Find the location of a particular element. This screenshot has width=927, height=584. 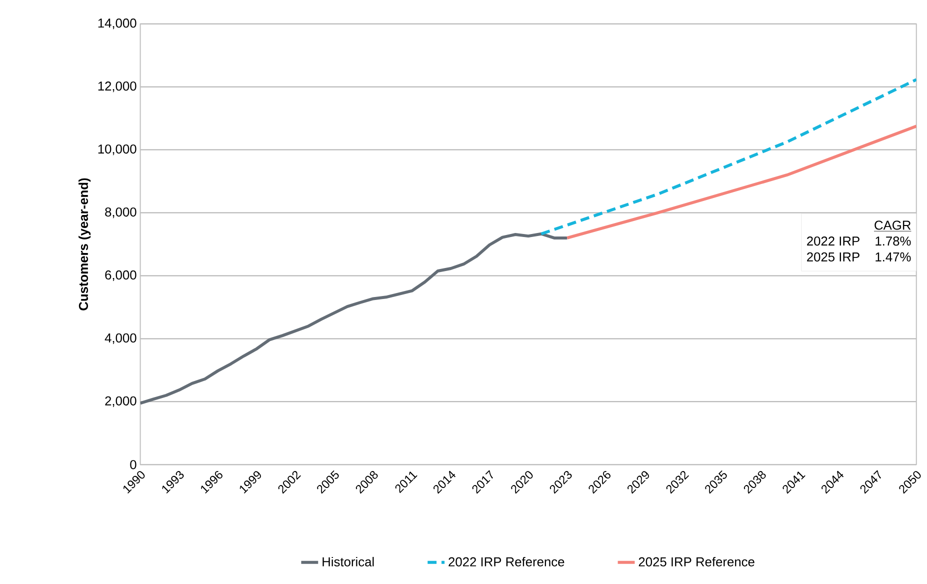

y-tick-label: 4,000 is located at coordinates (120, 338).